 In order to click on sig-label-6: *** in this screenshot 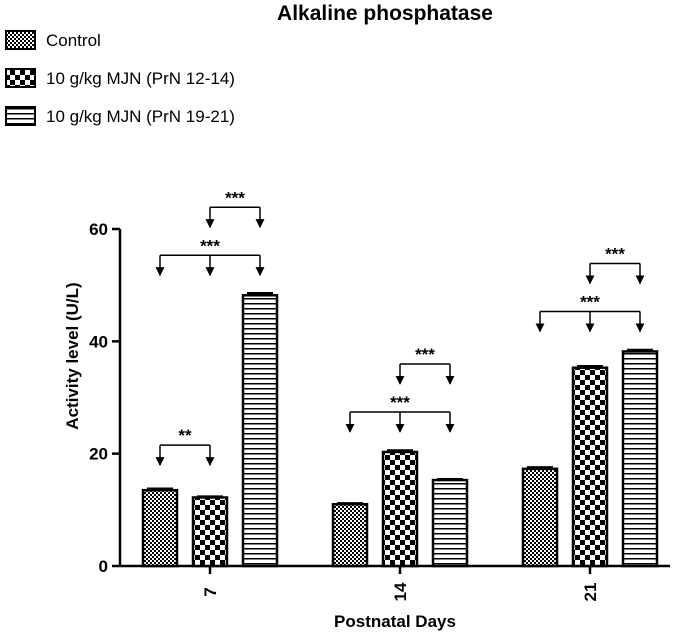, I will do `click(615, 253)`.